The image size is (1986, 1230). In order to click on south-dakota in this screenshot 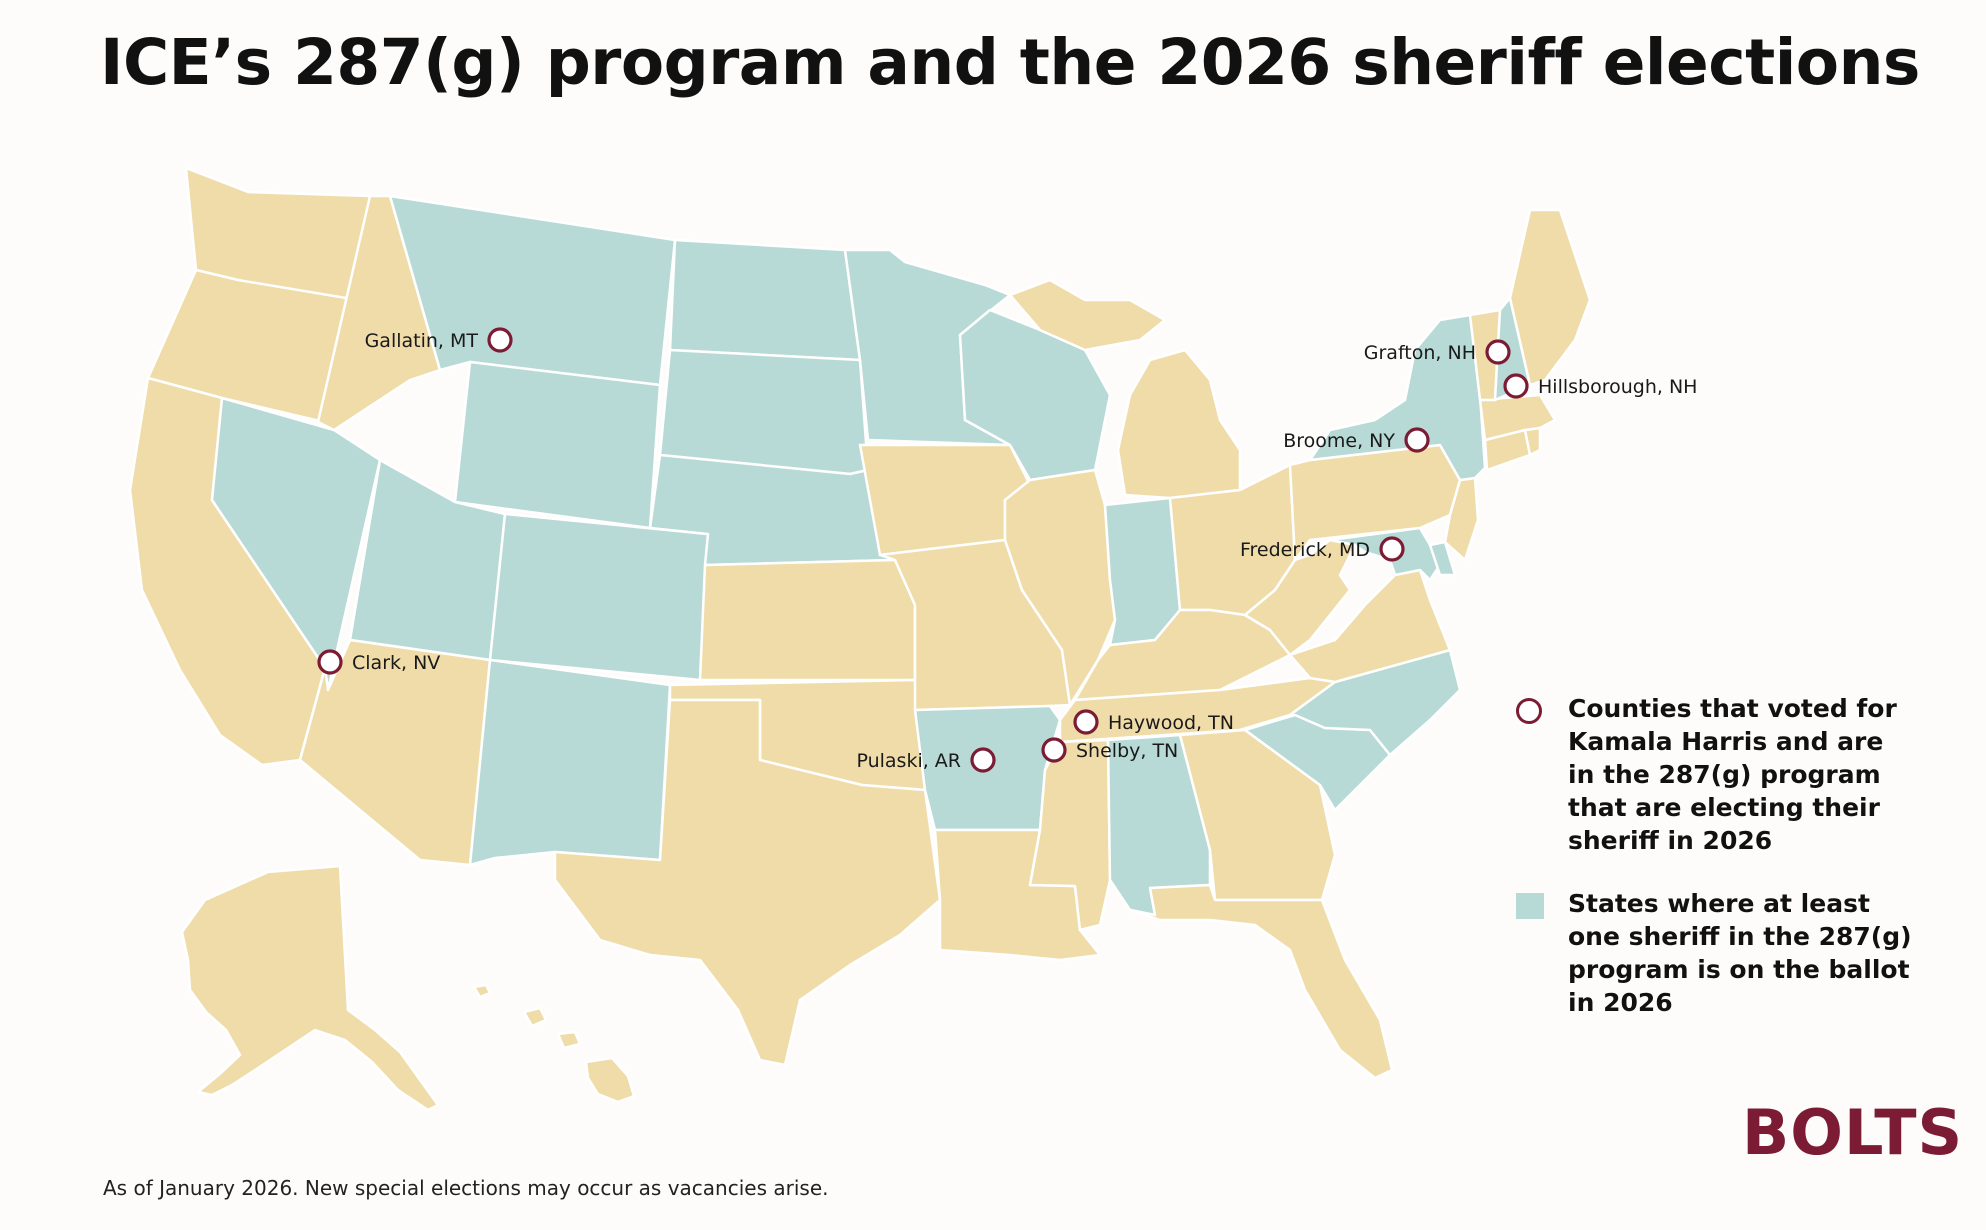, I will do `click(764, 412)`.